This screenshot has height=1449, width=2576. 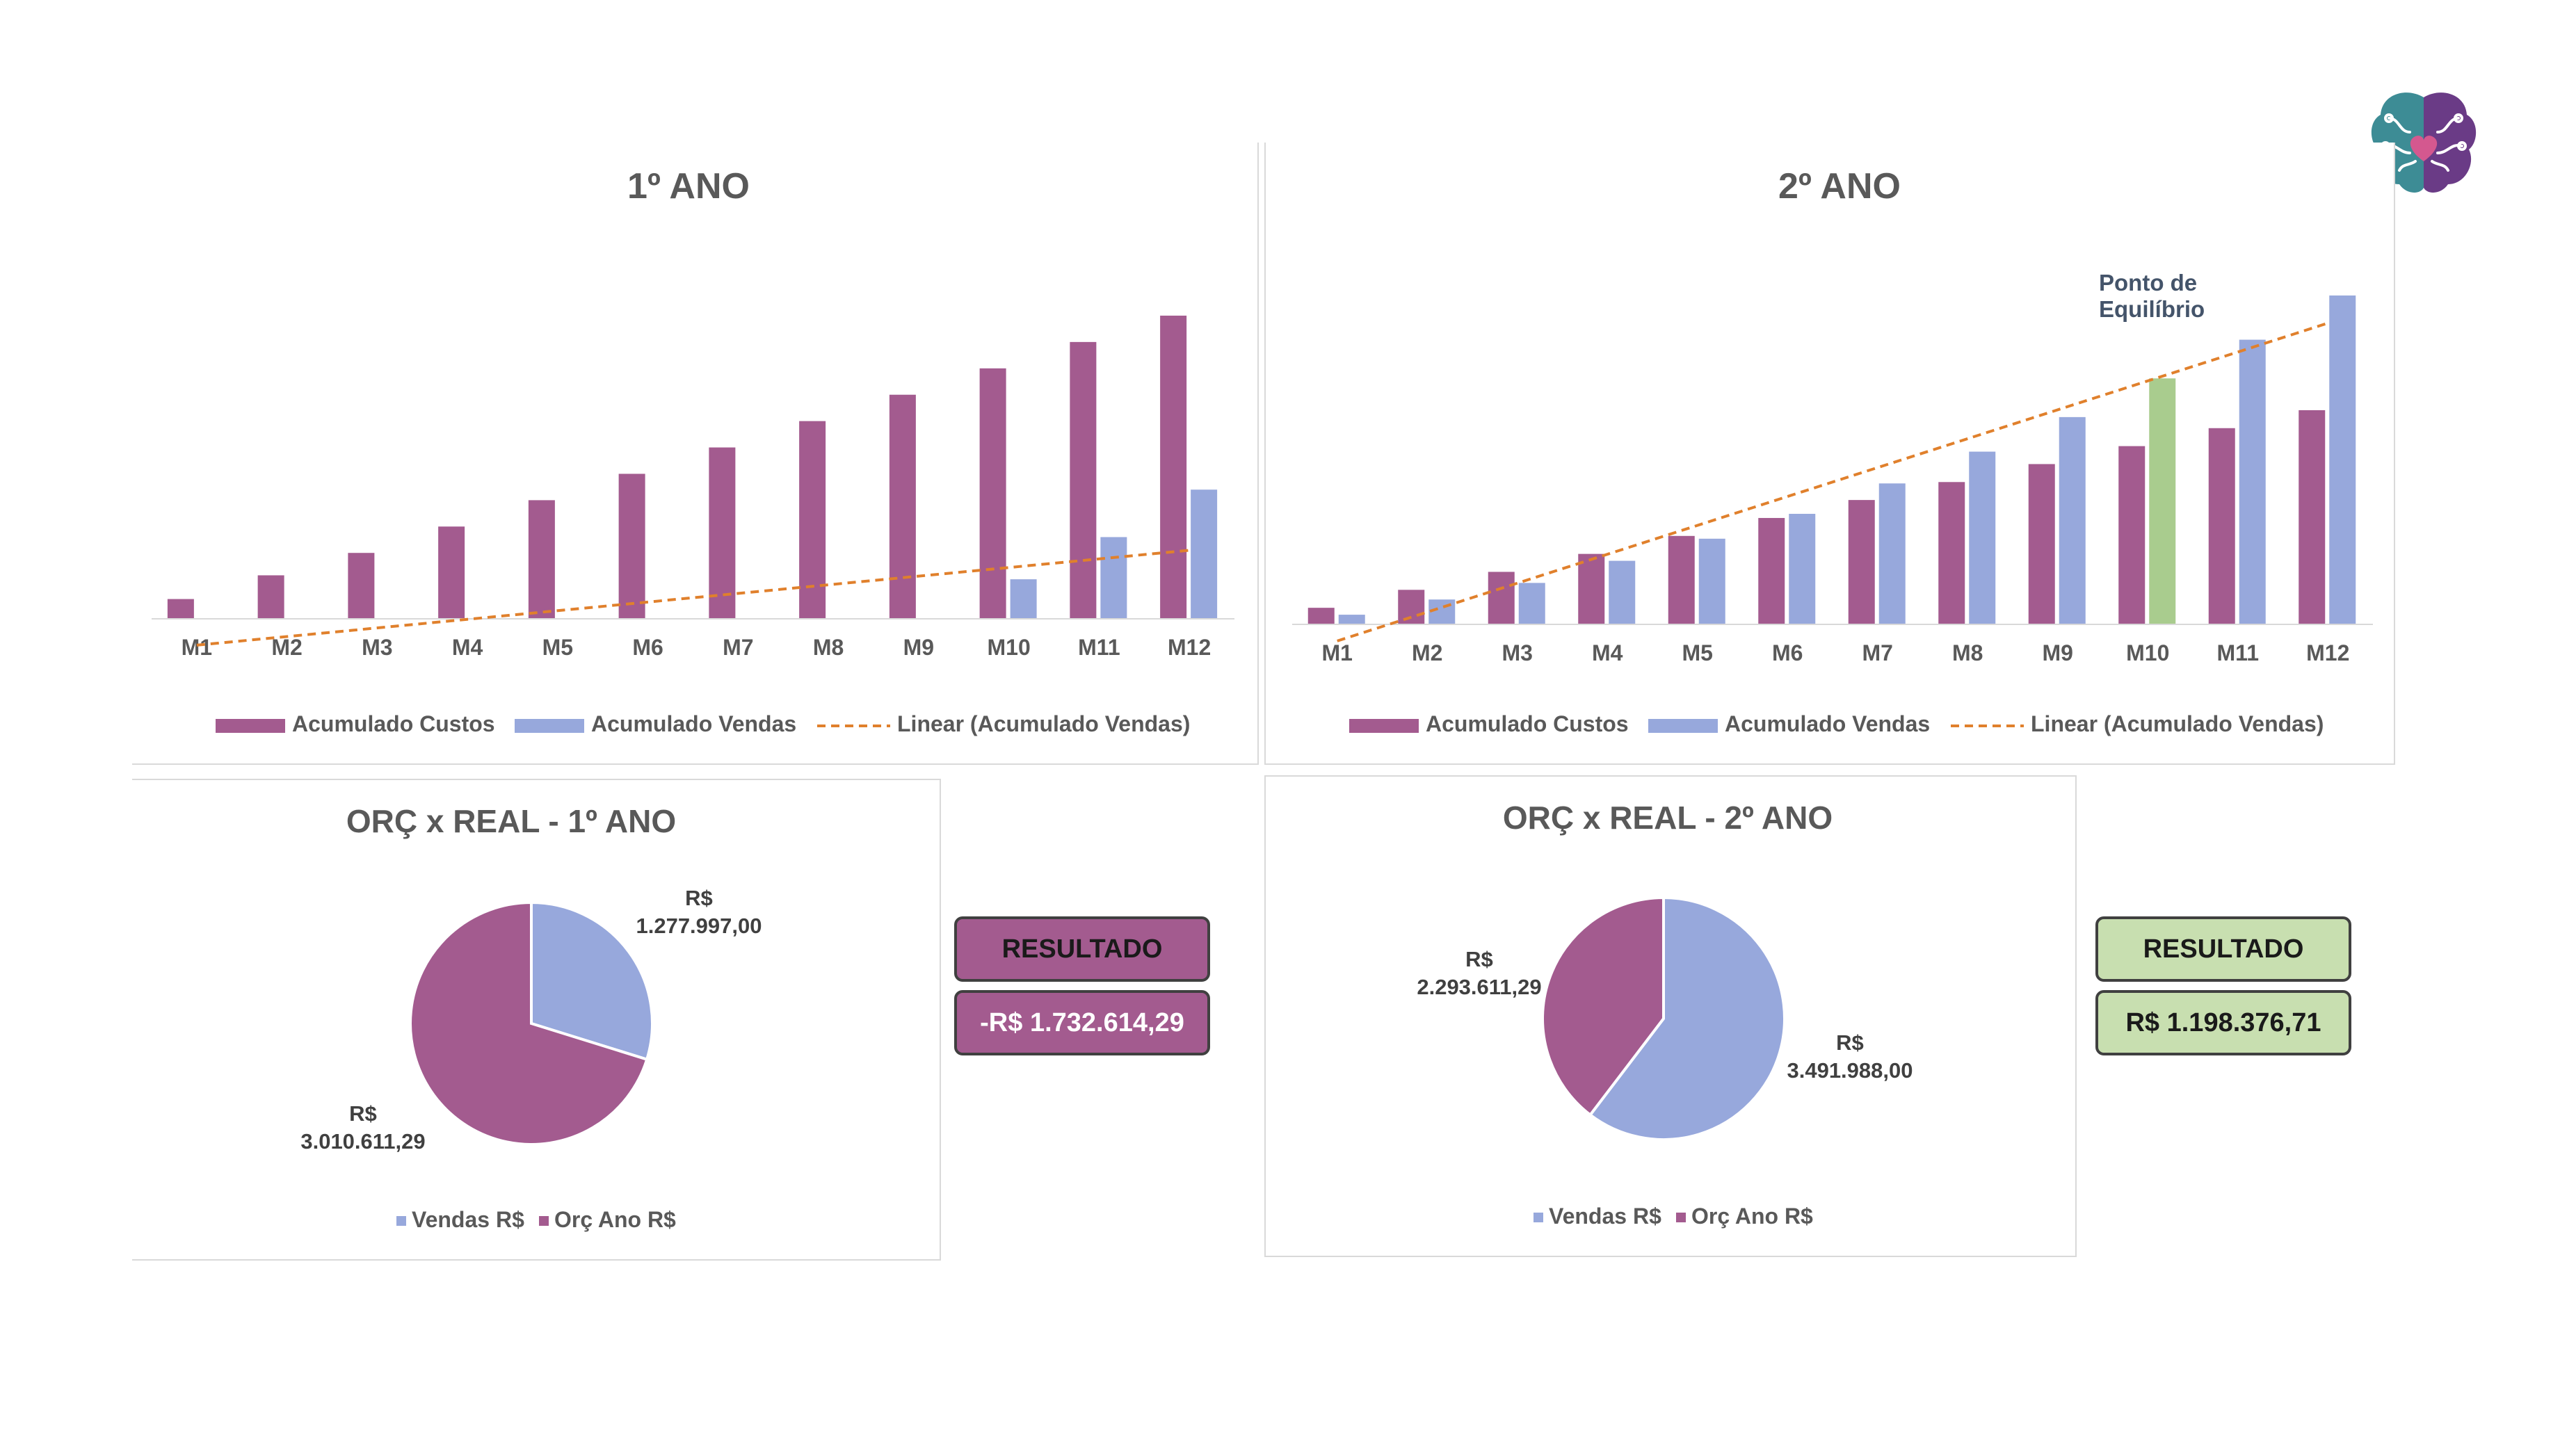 I want to click on bar-vendas-m8, so click(x=1982, y=537).